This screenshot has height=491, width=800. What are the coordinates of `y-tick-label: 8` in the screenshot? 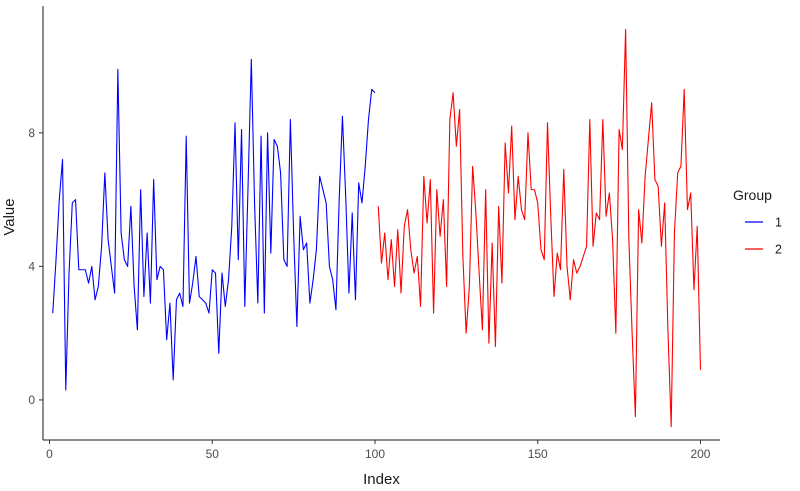 It's located at (31, 133).